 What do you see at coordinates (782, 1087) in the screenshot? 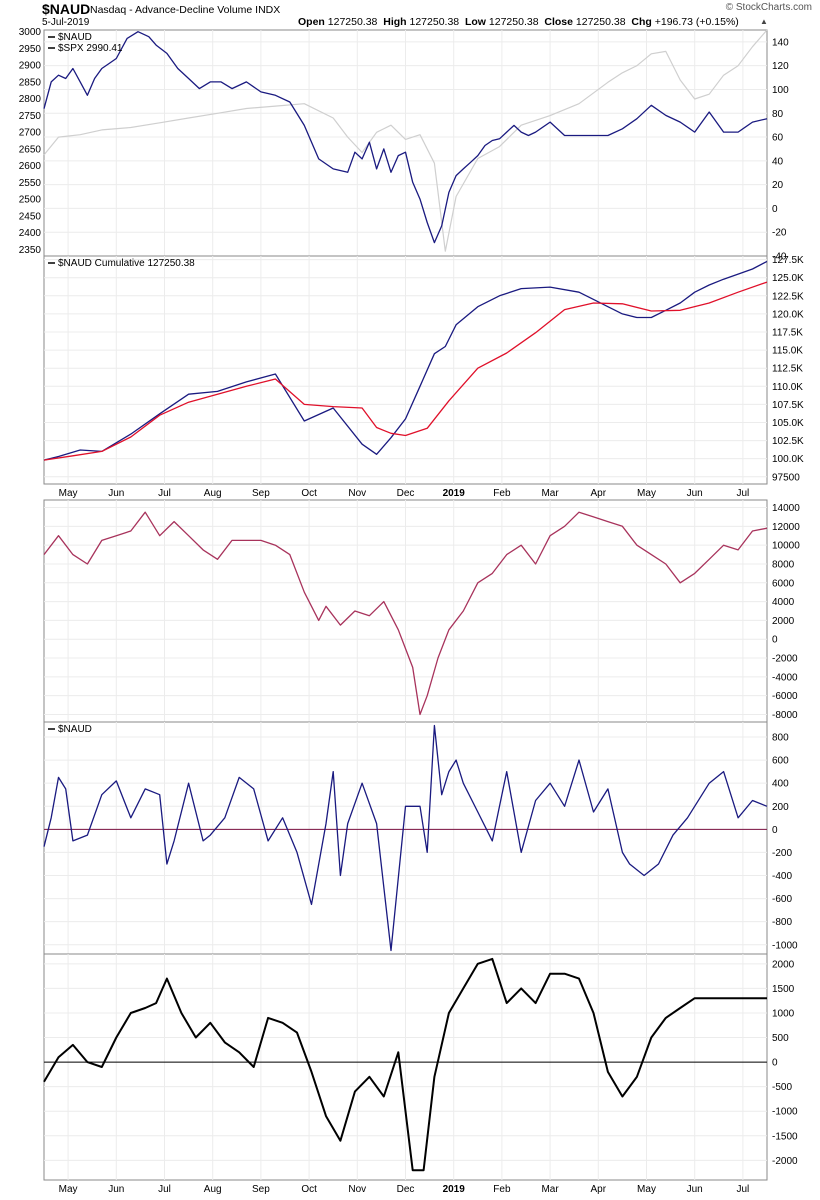
I see `right-axis-tick-label: -500` at bounding box center [782, 1087].